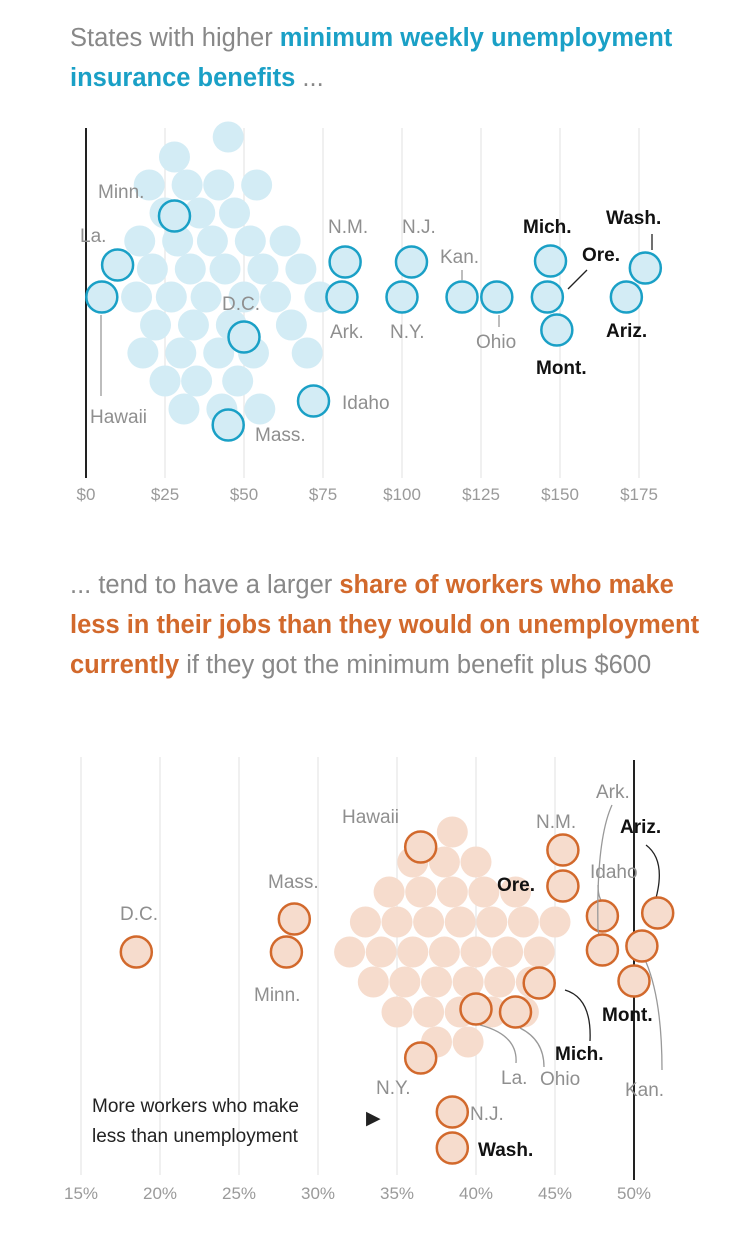  I want to click on x-tick-label: 50%, so click(634, 1193).